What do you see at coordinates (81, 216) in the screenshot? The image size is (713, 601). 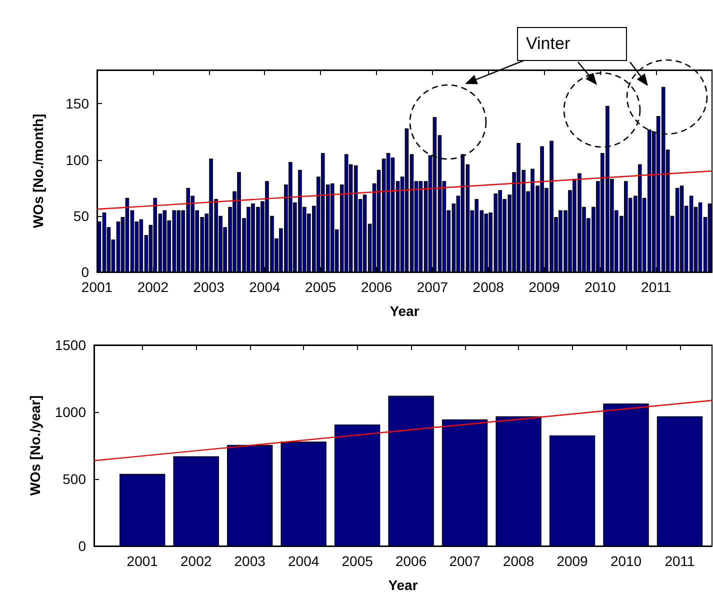 I see `y-tick-label: 50` at bounding box center [81, 216].